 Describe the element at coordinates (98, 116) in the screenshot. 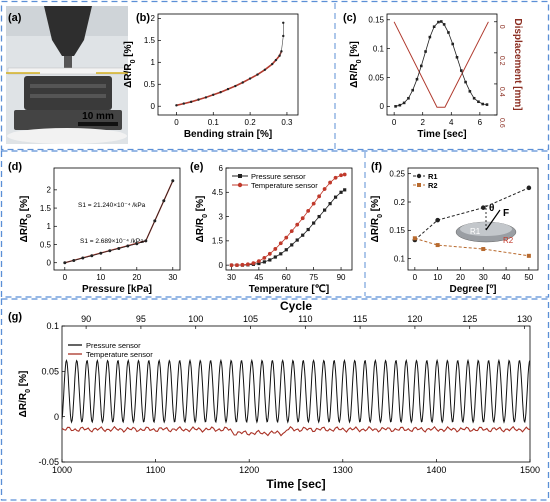

I see `scalebar-label: 10 mm` at that location.